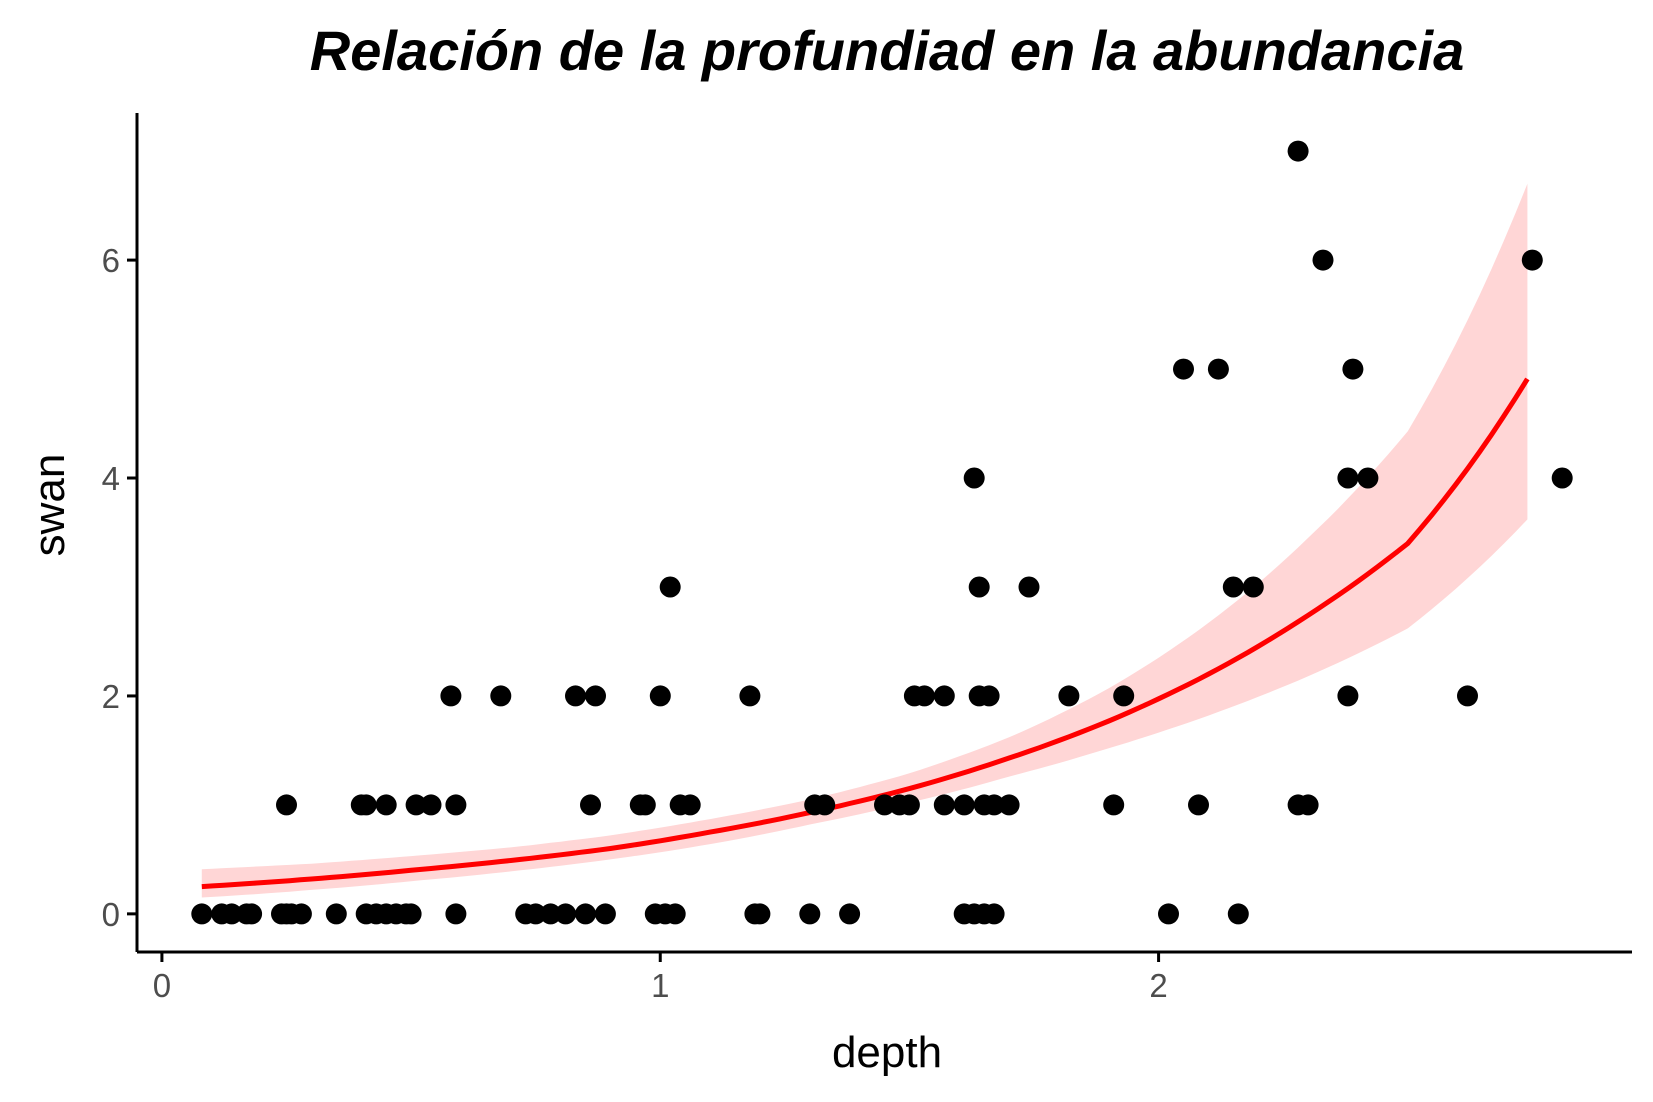  I want to click on x-tick-label: 0, so click(162, 985).